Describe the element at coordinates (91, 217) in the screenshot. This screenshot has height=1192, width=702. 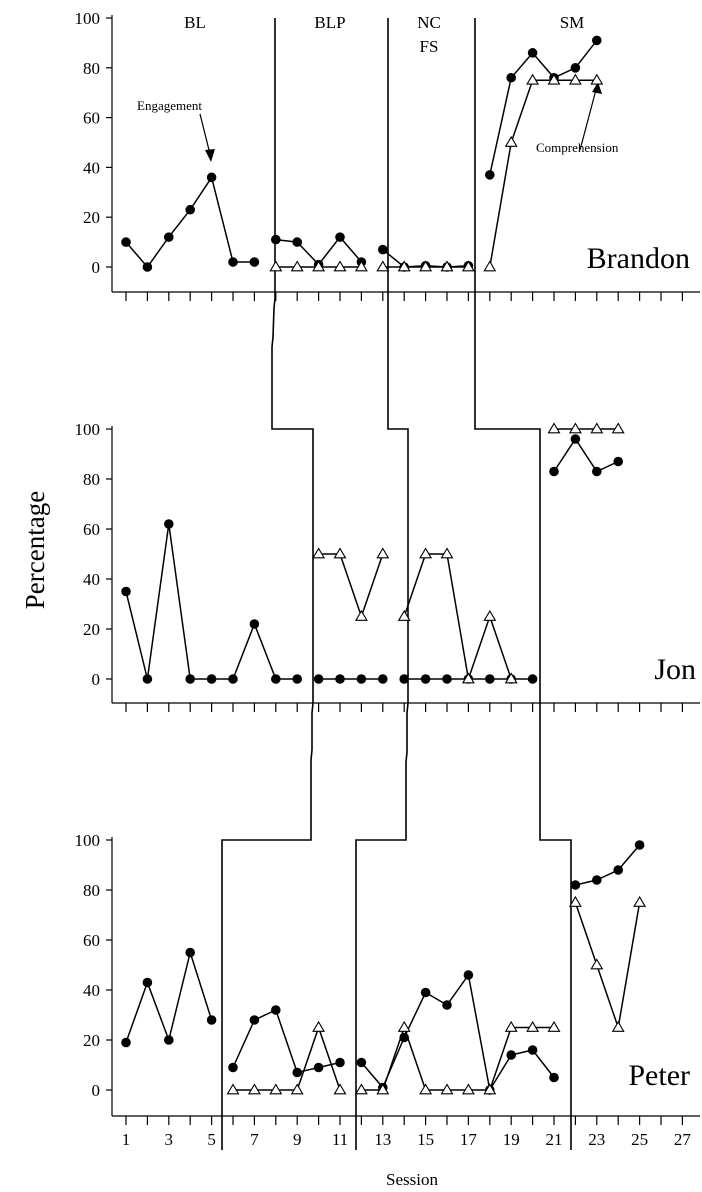
I see `y-tick-label: 20` at that location.